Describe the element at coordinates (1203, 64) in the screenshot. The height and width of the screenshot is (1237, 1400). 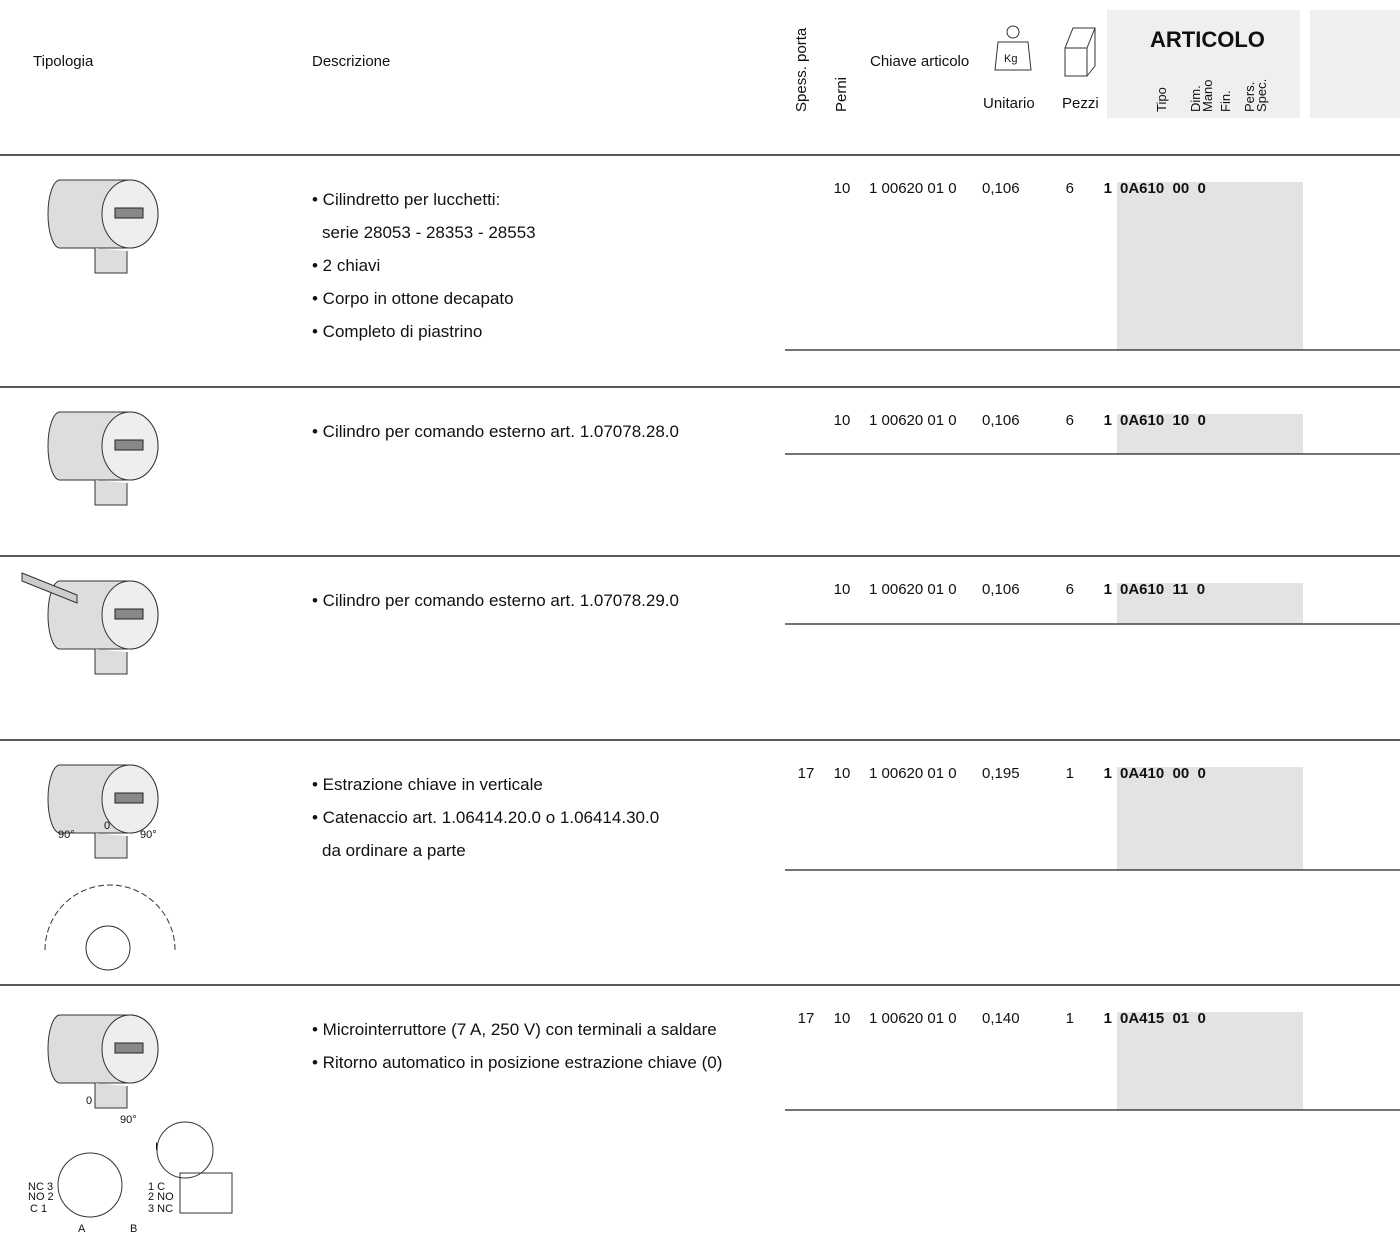
I see `articolo-header-bg` at that location.